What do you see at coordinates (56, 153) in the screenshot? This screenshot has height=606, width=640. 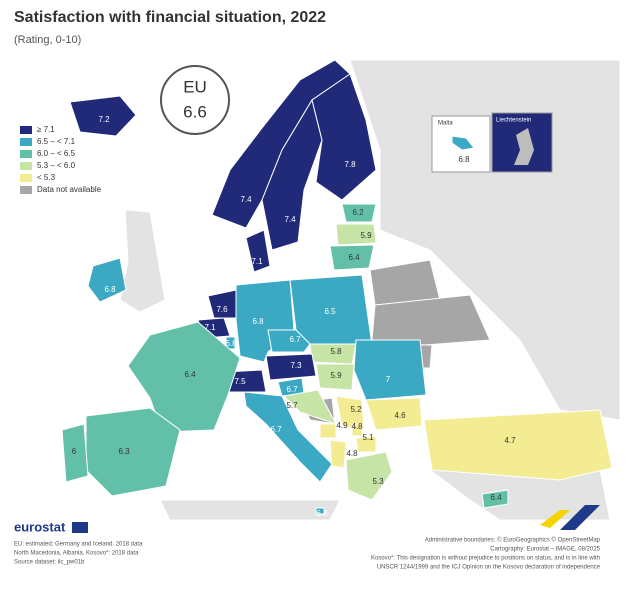 I see `legend-label: 6.0 – < 6.5` at bounding box center [56, 153].